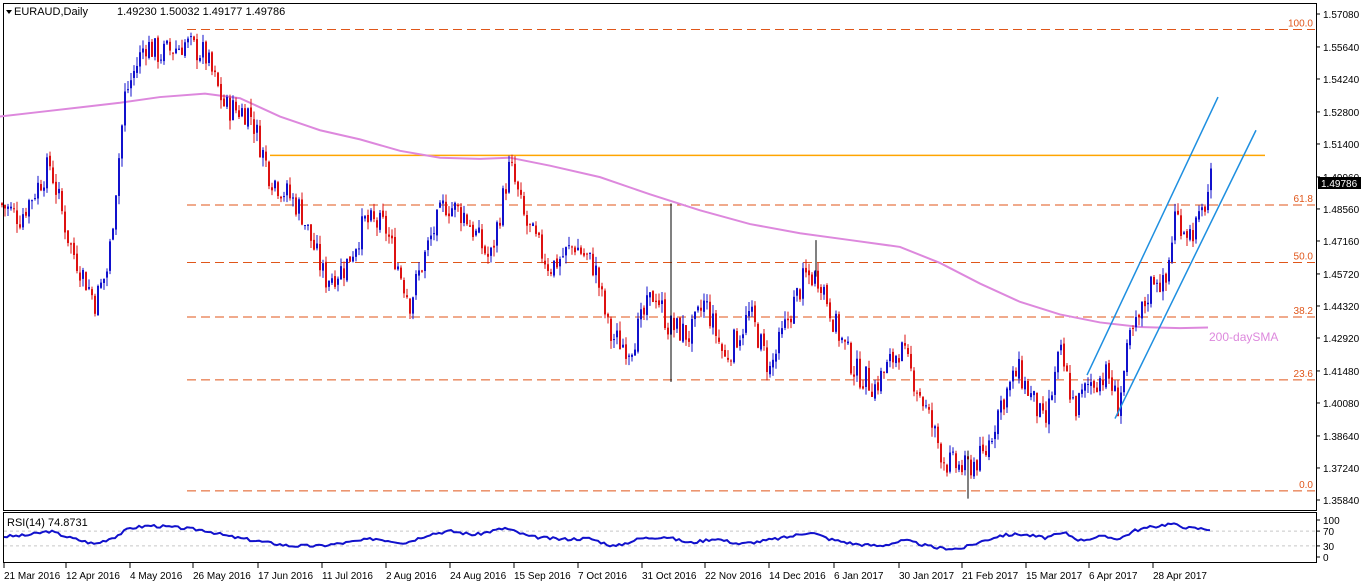 The height and width of the screenshot is (585, 1362). Describe the element at coordinates (1331, 521) in the screenshot. I see `rsi-tick-label: 100` at that location.